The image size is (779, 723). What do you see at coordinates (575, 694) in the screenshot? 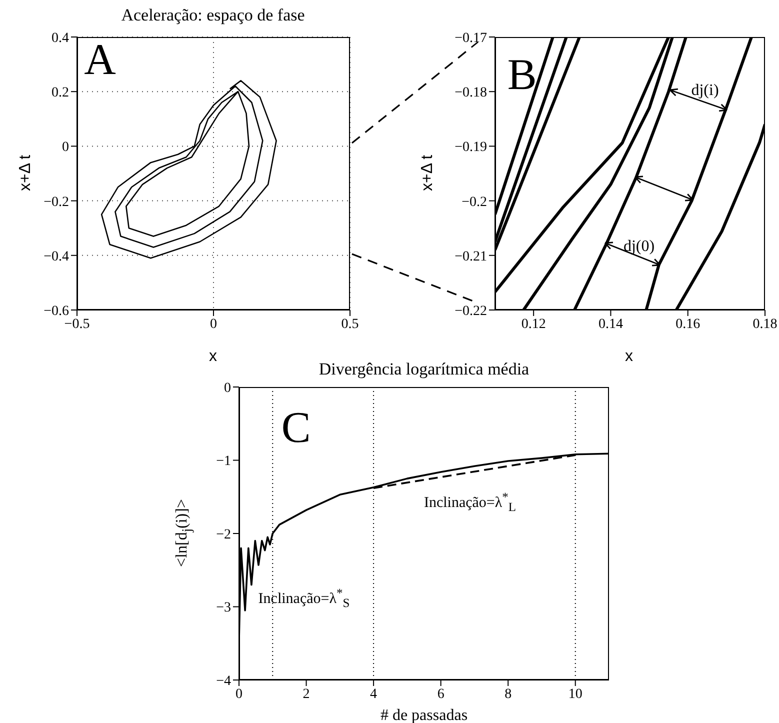
I see `x-tick-label: 10` at bounding box center [575, 694].